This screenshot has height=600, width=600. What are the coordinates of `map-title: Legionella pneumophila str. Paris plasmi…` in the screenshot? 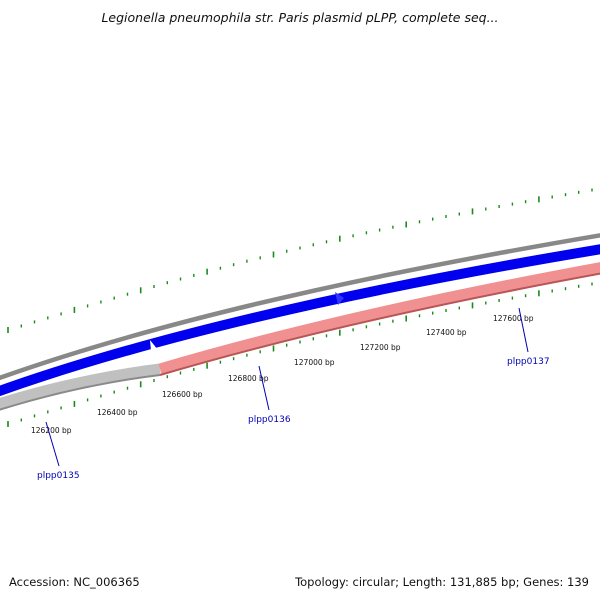 It's located at (300, 17).